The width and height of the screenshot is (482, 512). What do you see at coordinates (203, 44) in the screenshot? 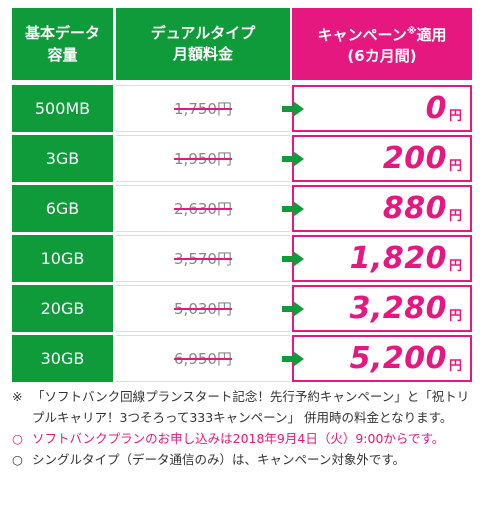
I see `header-dual-price: デュアルタイプ 月額料金` at bounding box center [203, 44].